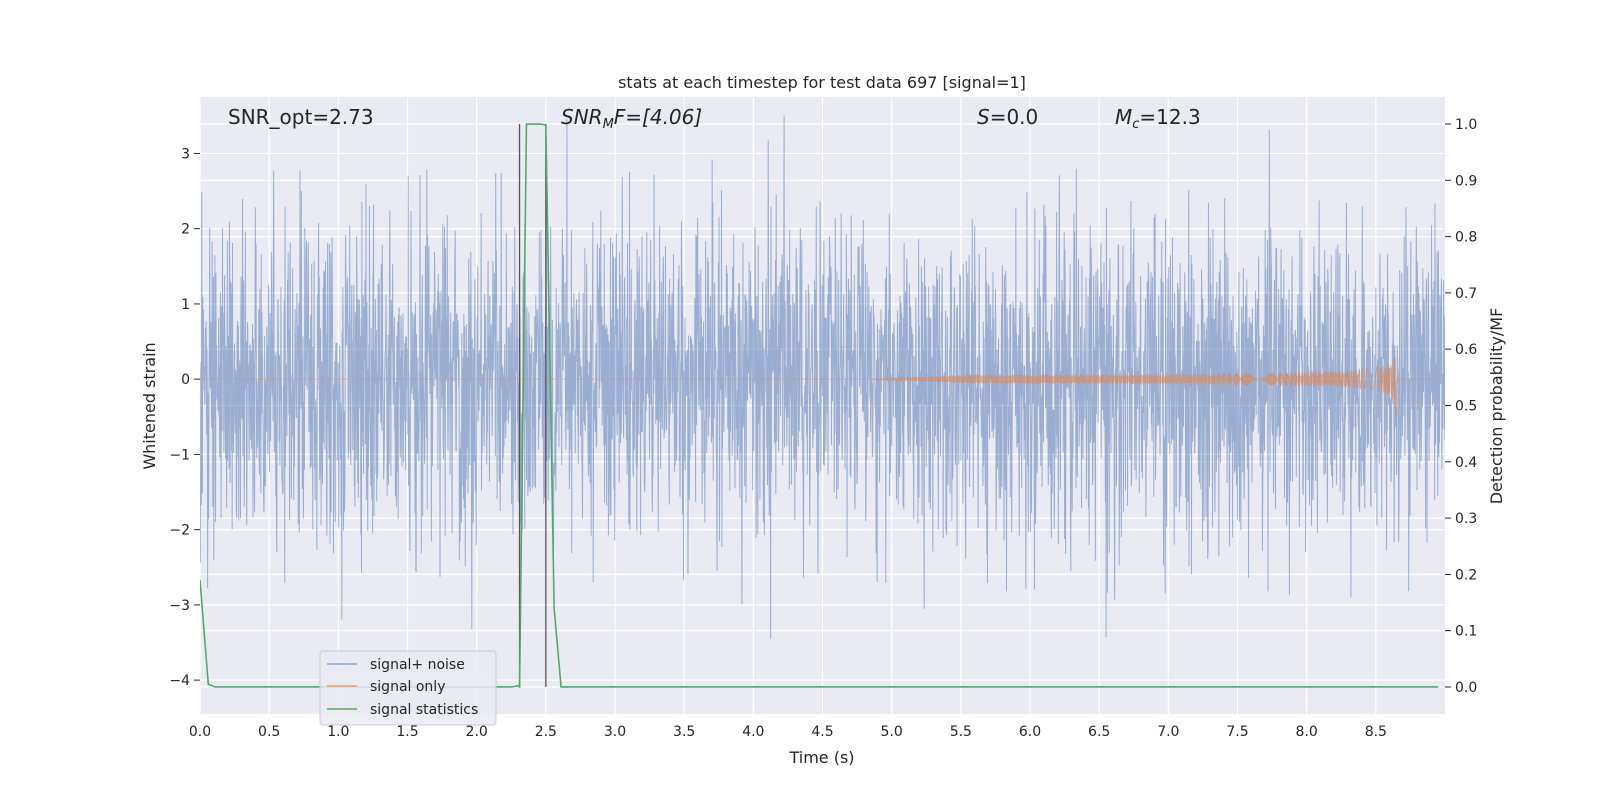  Describe the element at coordinates (1466, 407) in the screenshot. I see `y2-tick-label: 0.5` at that location.